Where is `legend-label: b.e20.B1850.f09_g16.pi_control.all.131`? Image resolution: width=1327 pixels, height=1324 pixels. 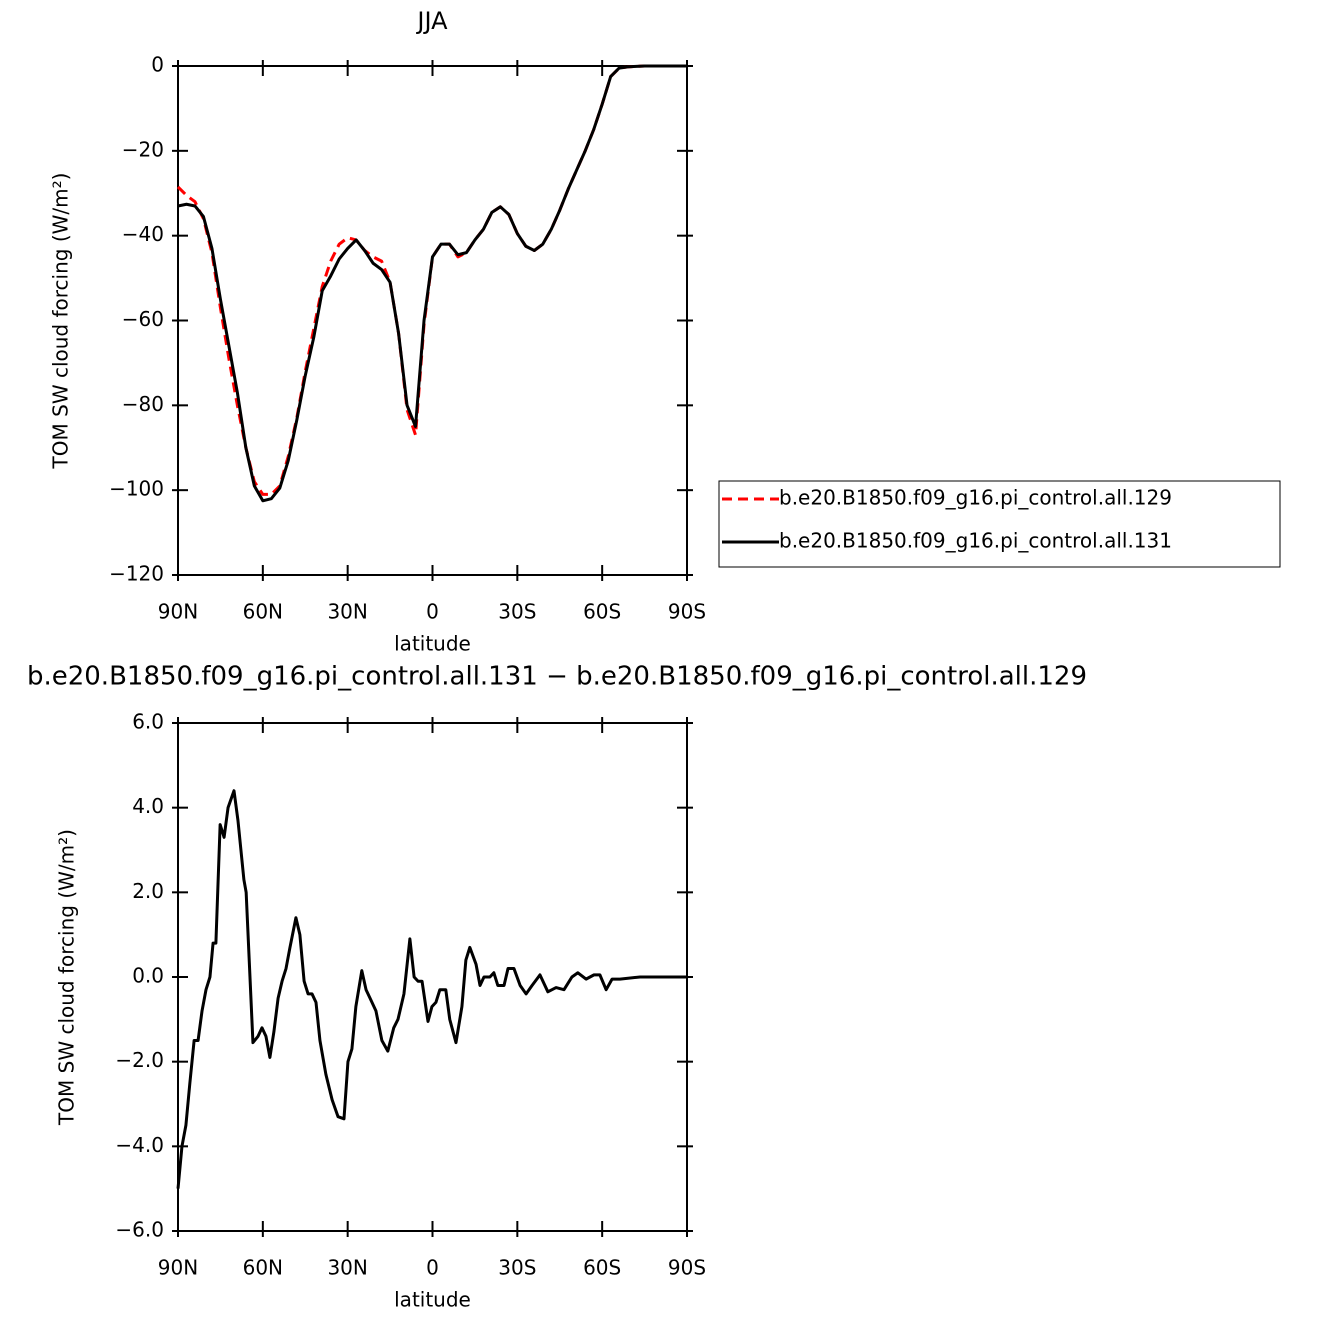
legend-label: b.e20.B1850.f09_g16.pi_control.all.131 is located at coordinates (975, 541).